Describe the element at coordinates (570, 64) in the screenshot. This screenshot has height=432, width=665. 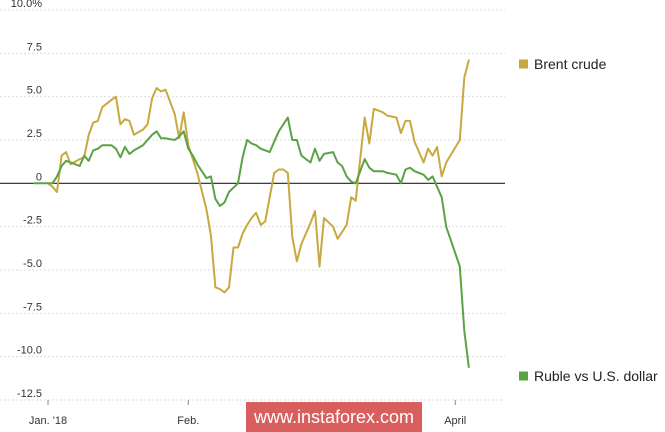
I see `legend-label: Brent crude` at that location.